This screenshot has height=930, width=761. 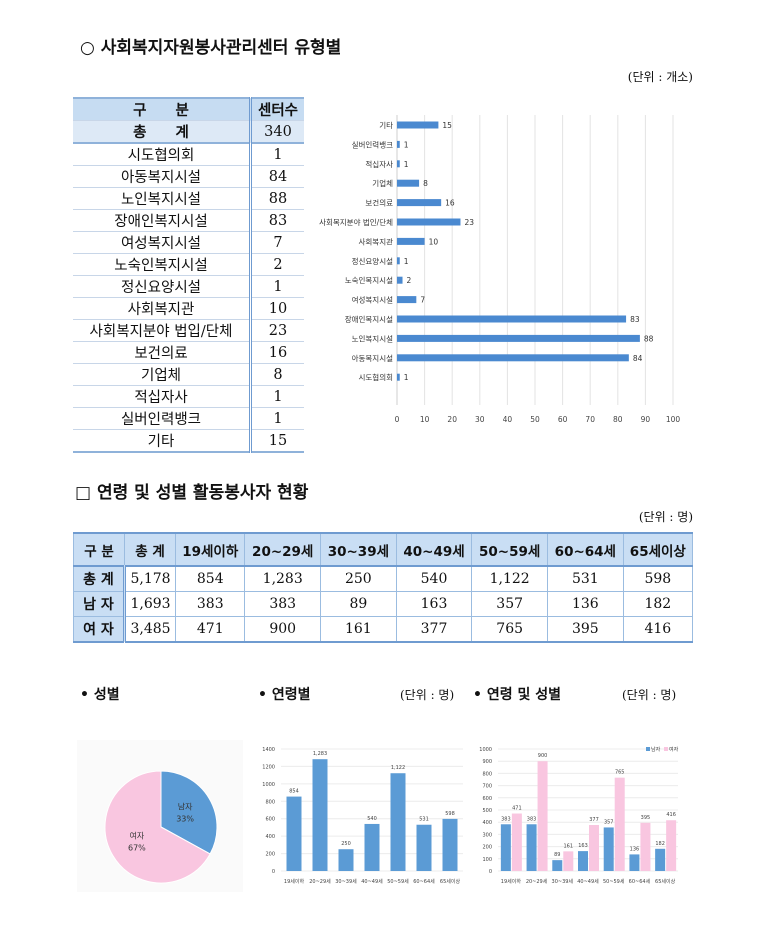 I want to click on center-type: 실버인력뱅크, so click(x=162, y=418).